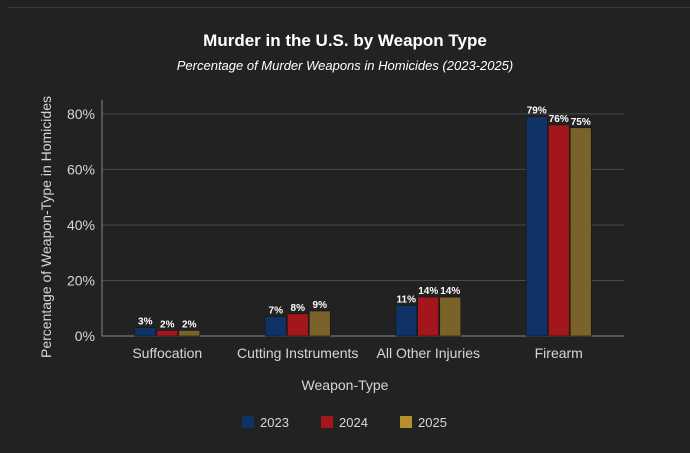  Describe the element at coordinates (327, 422) in the screenshot. I see `legend-swatch-2024` at that location.